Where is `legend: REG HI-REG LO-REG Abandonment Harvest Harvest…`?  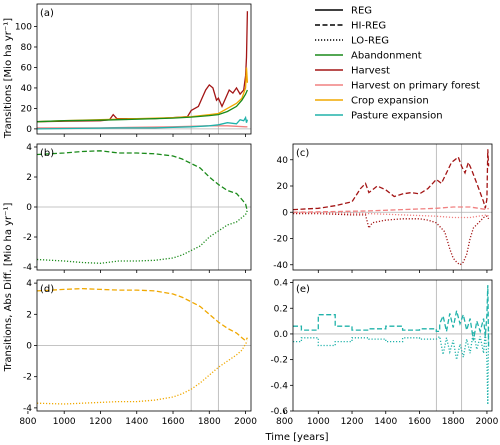
legend: REG HI-REG LO-REG Abandonment Harvest Harvest… is located at coordinates (397, 64).